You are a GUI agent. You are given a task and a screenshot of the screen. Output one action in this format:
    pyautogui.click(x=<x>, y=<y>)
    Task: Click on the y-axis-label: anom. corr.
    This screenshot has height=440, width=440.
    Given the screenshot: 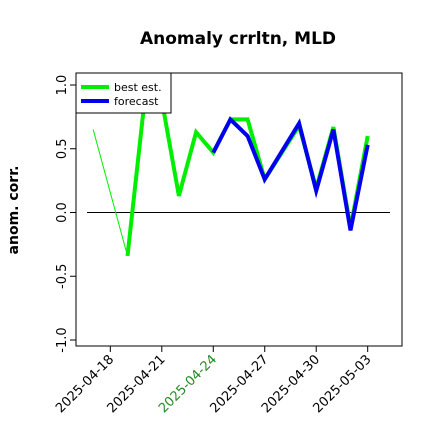 What is the action you would take?
    pyautogui.click(x=14, y=210)
    